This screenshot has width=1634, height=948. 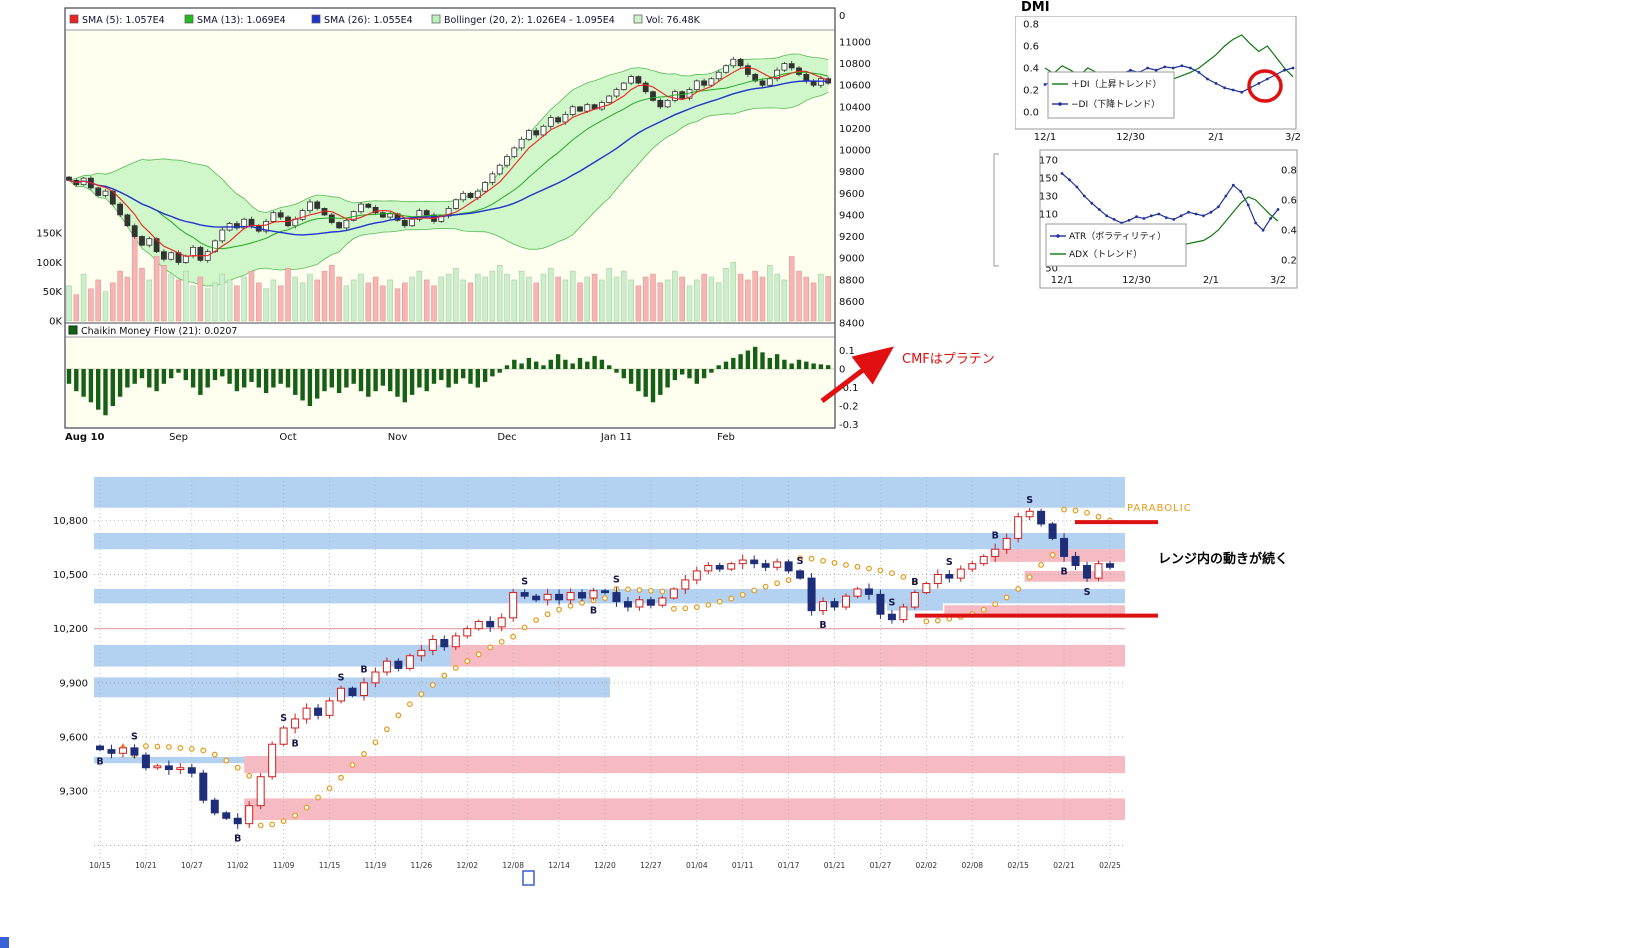 What do you see at coordinates (1116, 245) in the screenshot?
I see `atr-legend: ATR（ボラティリティ） ADX（トレンド）` at bounding box center [1116, 245].